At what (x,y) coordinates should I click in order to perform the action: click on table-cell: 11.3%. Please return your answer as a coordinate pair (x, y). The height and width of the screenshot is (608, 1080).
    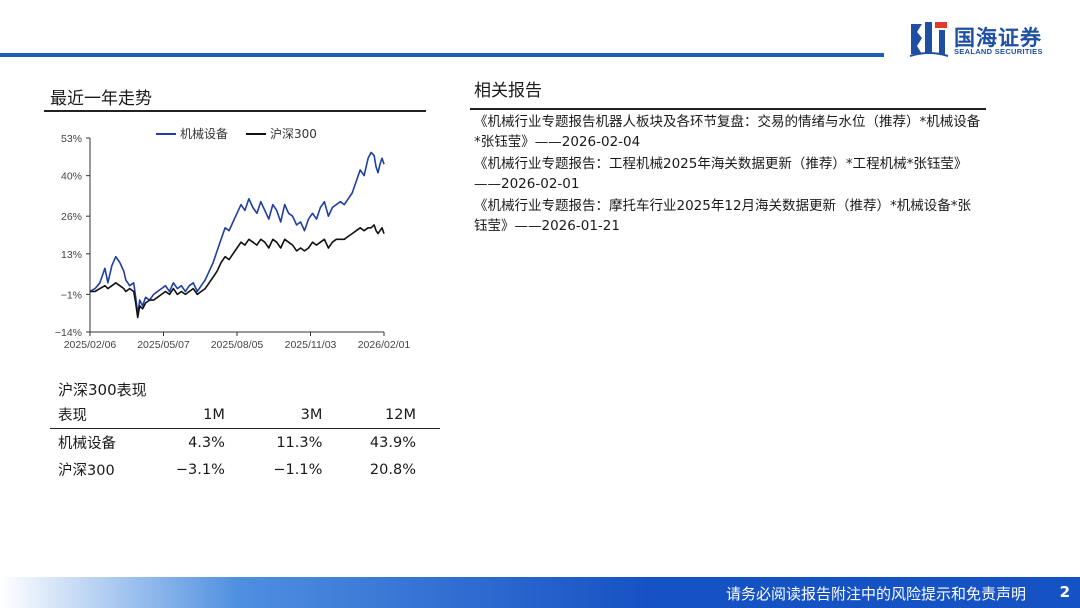
    Looking at the image, I should click on (299, 442).